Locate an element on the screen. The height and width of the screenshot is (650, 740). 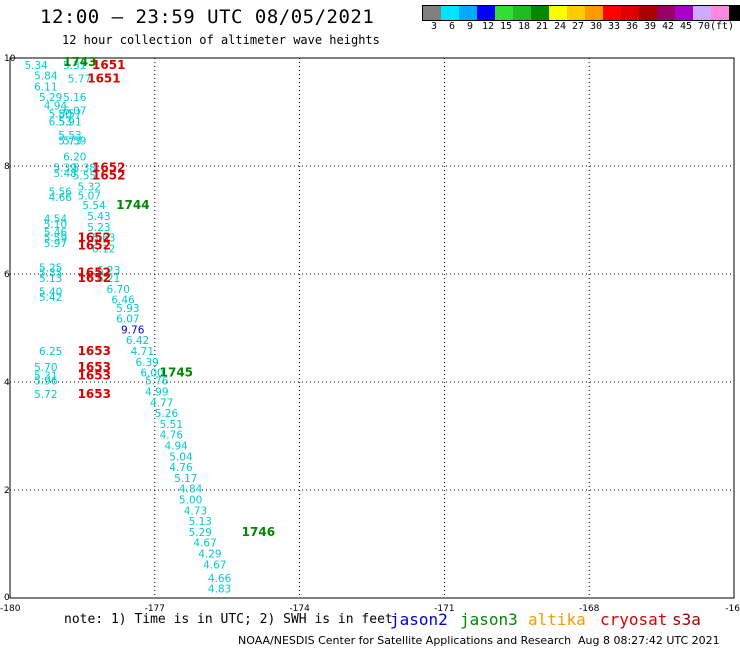
wave-height-label: 5.34 is located at coordinates (36, 66).